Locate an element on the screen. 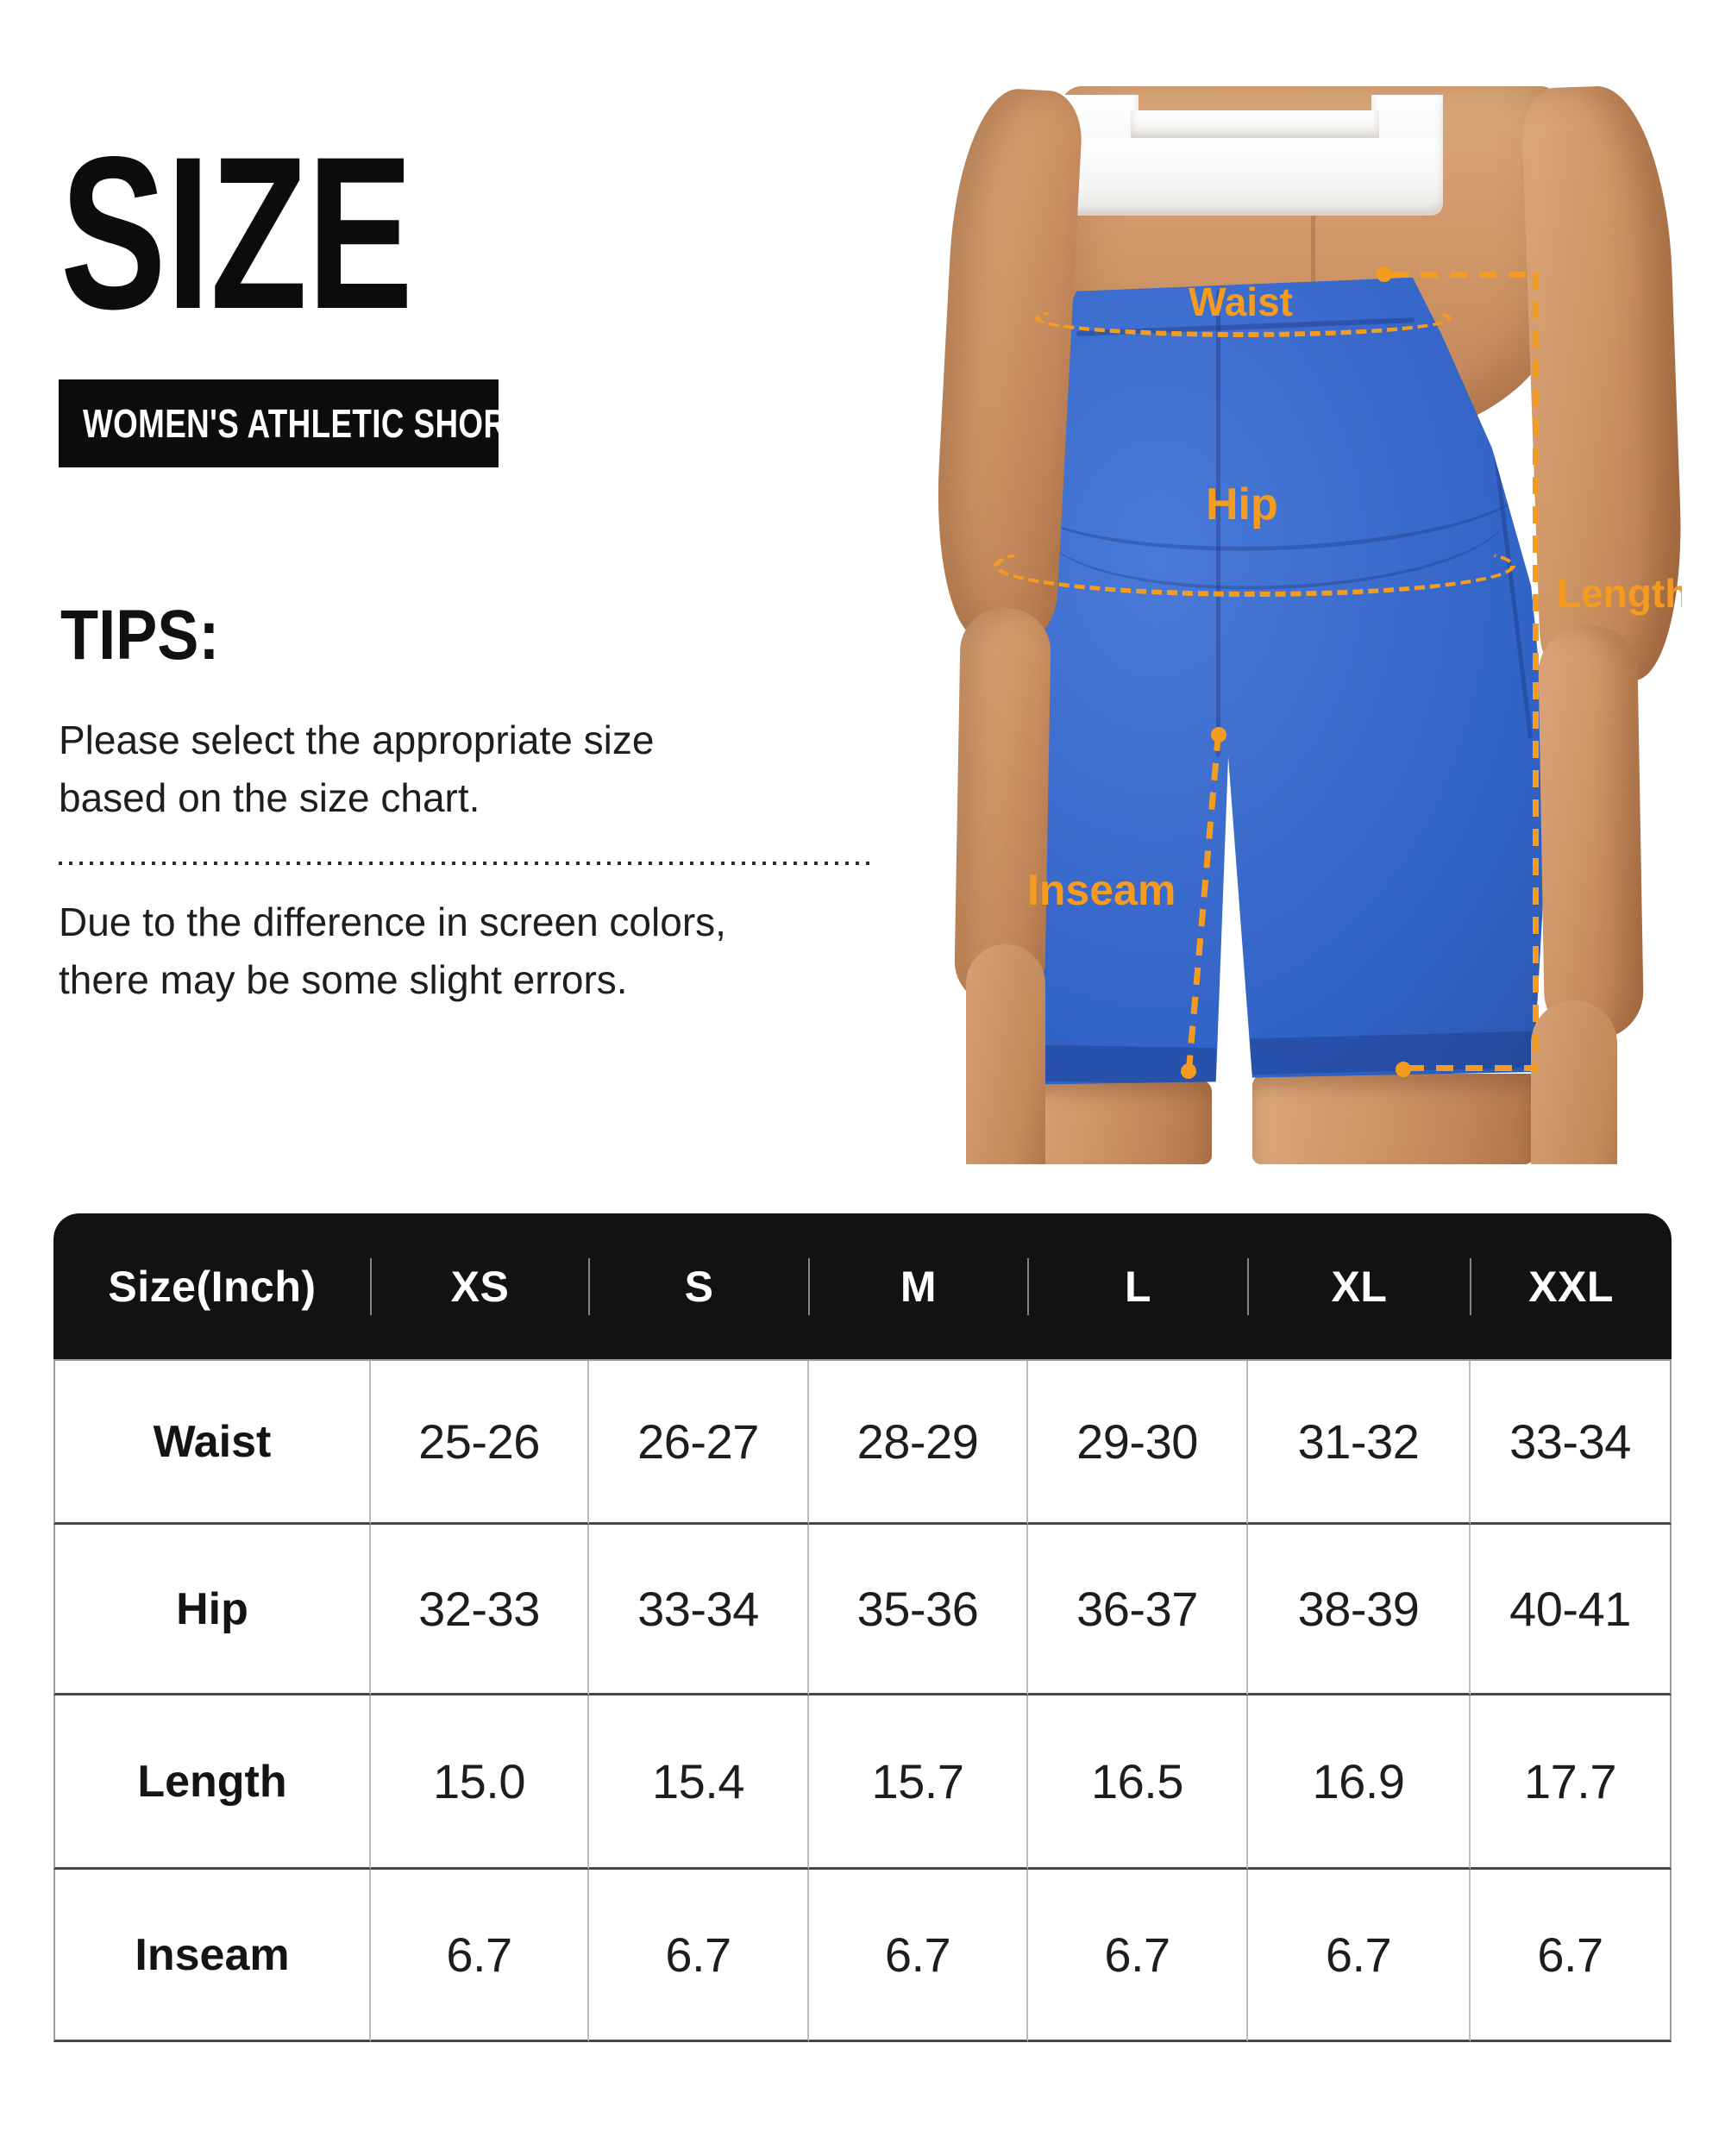 This screenshot has width=1725, height=2156. inseam-value-xl: 6.7 is located at coordinates (1359, 1956).